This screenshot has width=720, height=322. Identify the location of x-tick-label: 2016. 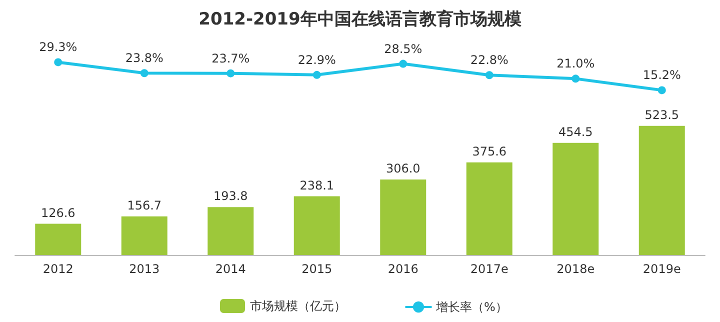
(403, 269).